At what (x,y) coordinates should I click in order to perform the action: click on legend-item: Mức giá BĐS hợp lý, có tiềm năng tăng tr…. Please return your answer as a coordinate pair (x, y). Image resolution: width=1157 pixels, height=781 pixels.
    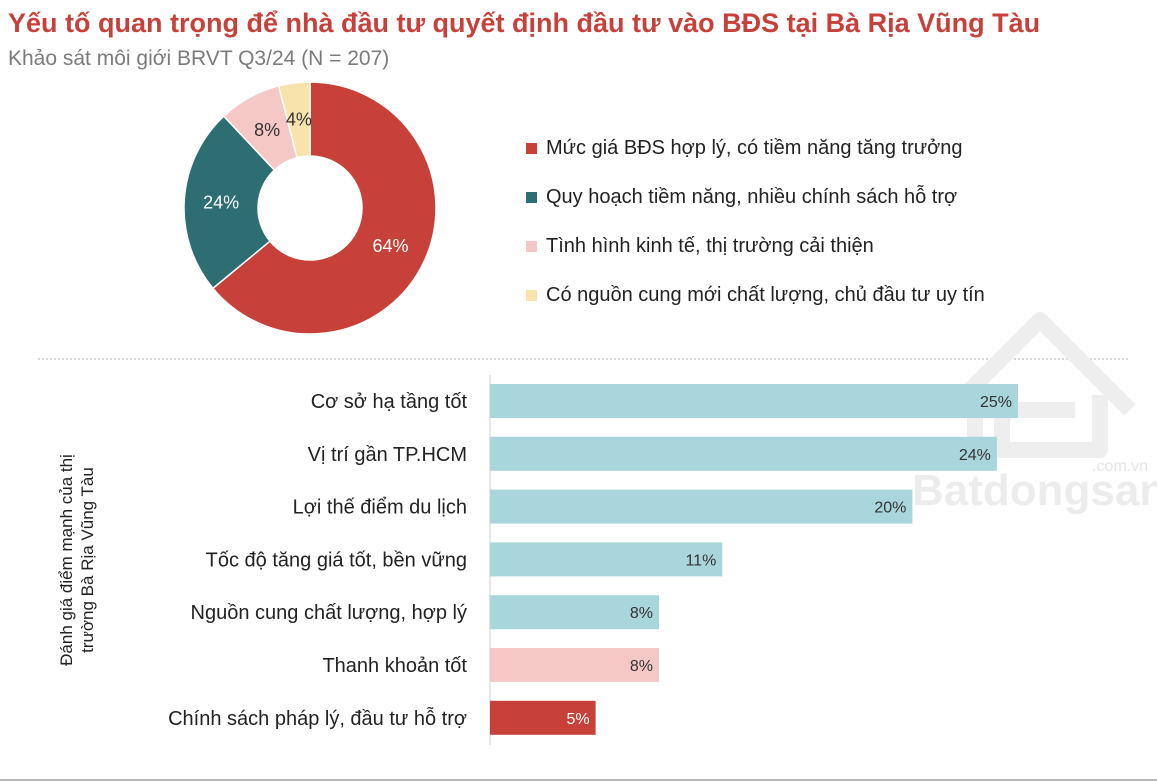
    Looking at the image, I should click on (755, 148).